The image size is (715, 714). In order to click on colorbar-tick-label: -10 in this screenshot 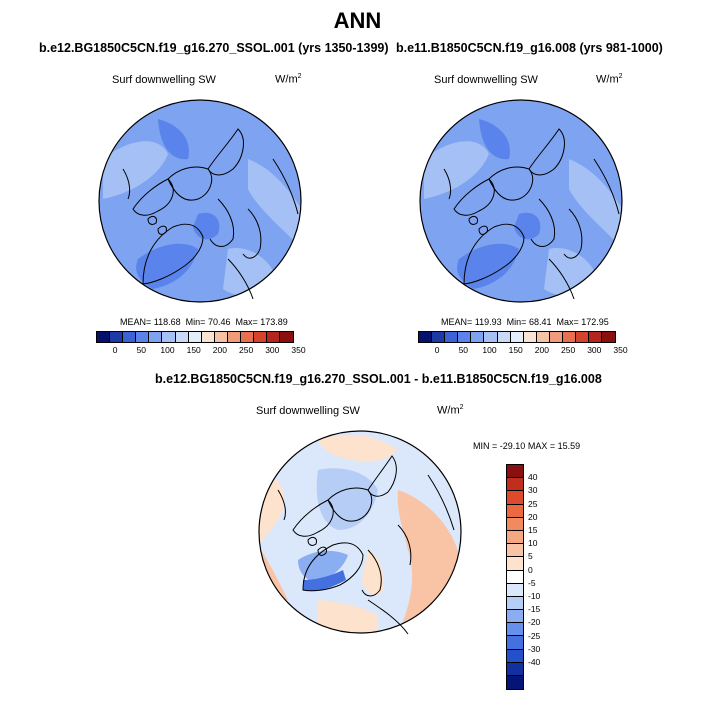, I will do `click(534, 596)`.